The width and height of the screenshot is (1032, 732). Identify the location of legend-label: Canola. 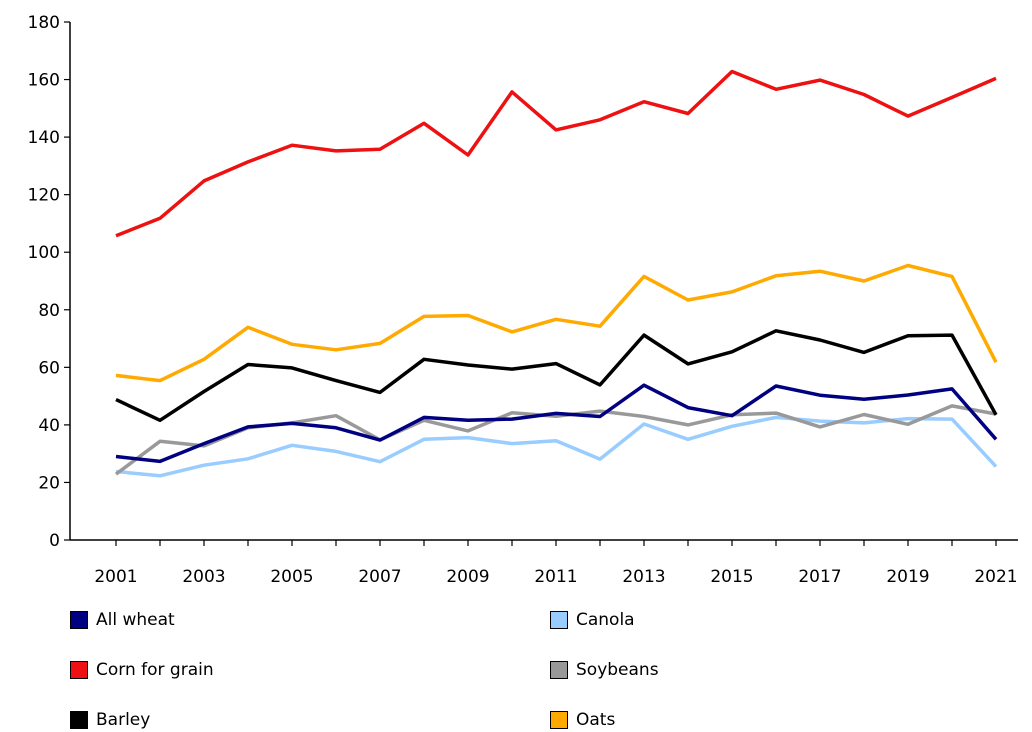
(605, 620).